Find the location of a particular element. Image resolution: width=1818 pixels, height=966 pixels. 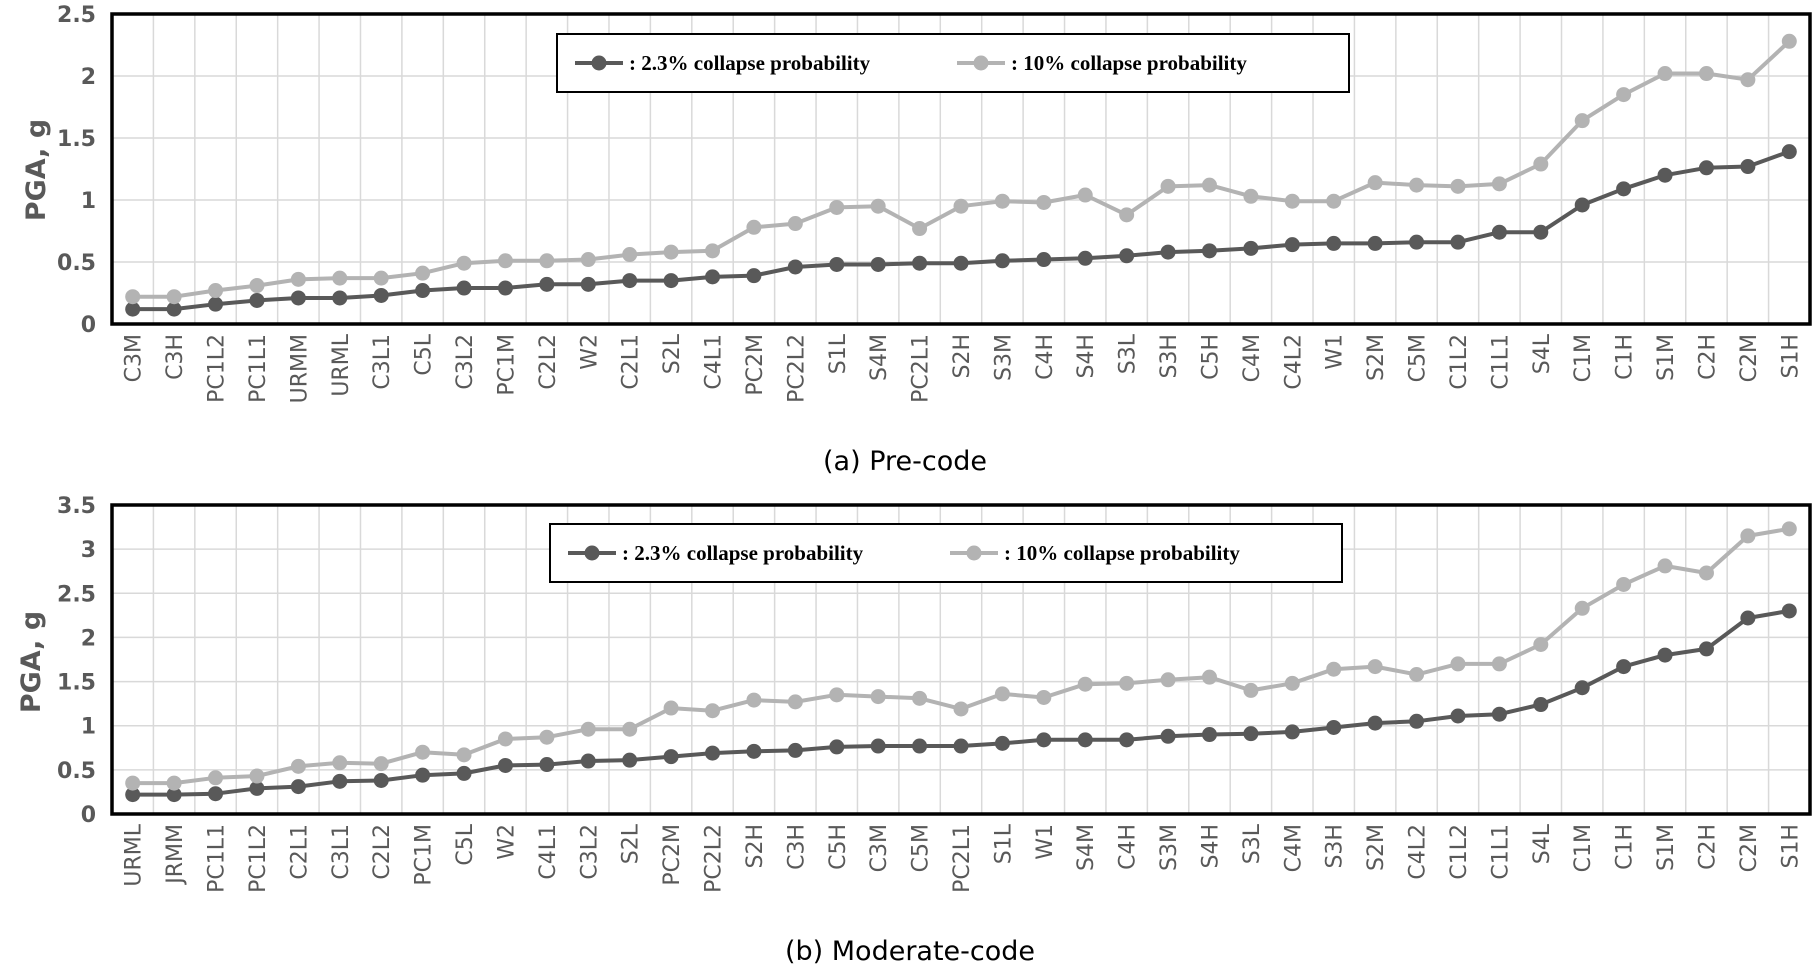

x-tick-label: S4L is located at coordinates (1542, 353).